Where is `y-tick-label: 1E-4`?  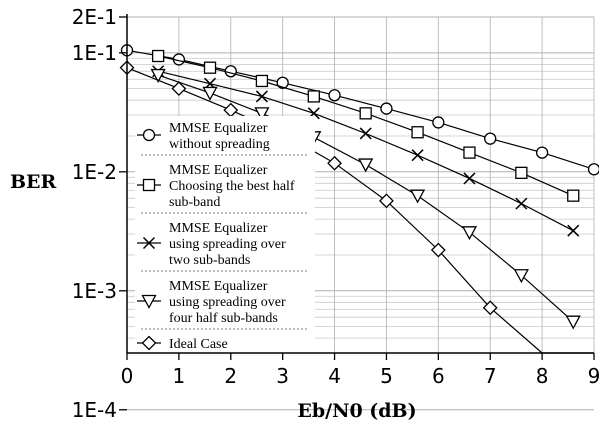
y-tick-label: 1E-4 is located at coordinates (94, 410).